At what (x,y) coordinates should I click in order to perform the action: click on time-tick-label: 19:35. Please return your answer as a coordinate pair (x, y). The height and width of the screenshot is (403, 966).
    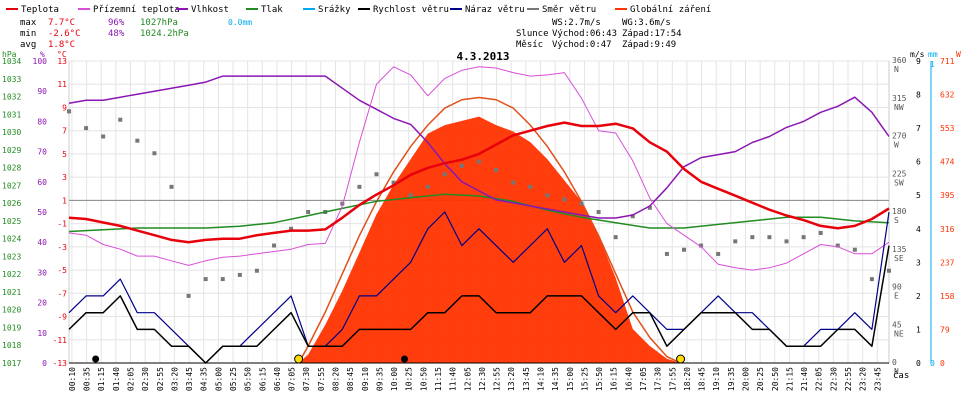
    Looking at the image, I should click on (731, 379).